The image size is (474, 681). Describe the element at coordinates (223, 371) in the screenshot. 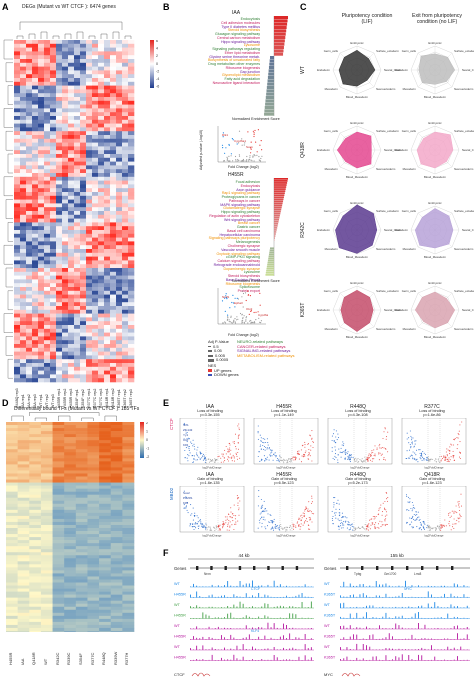

I see `legend-nes-item: UP genes` at that location.